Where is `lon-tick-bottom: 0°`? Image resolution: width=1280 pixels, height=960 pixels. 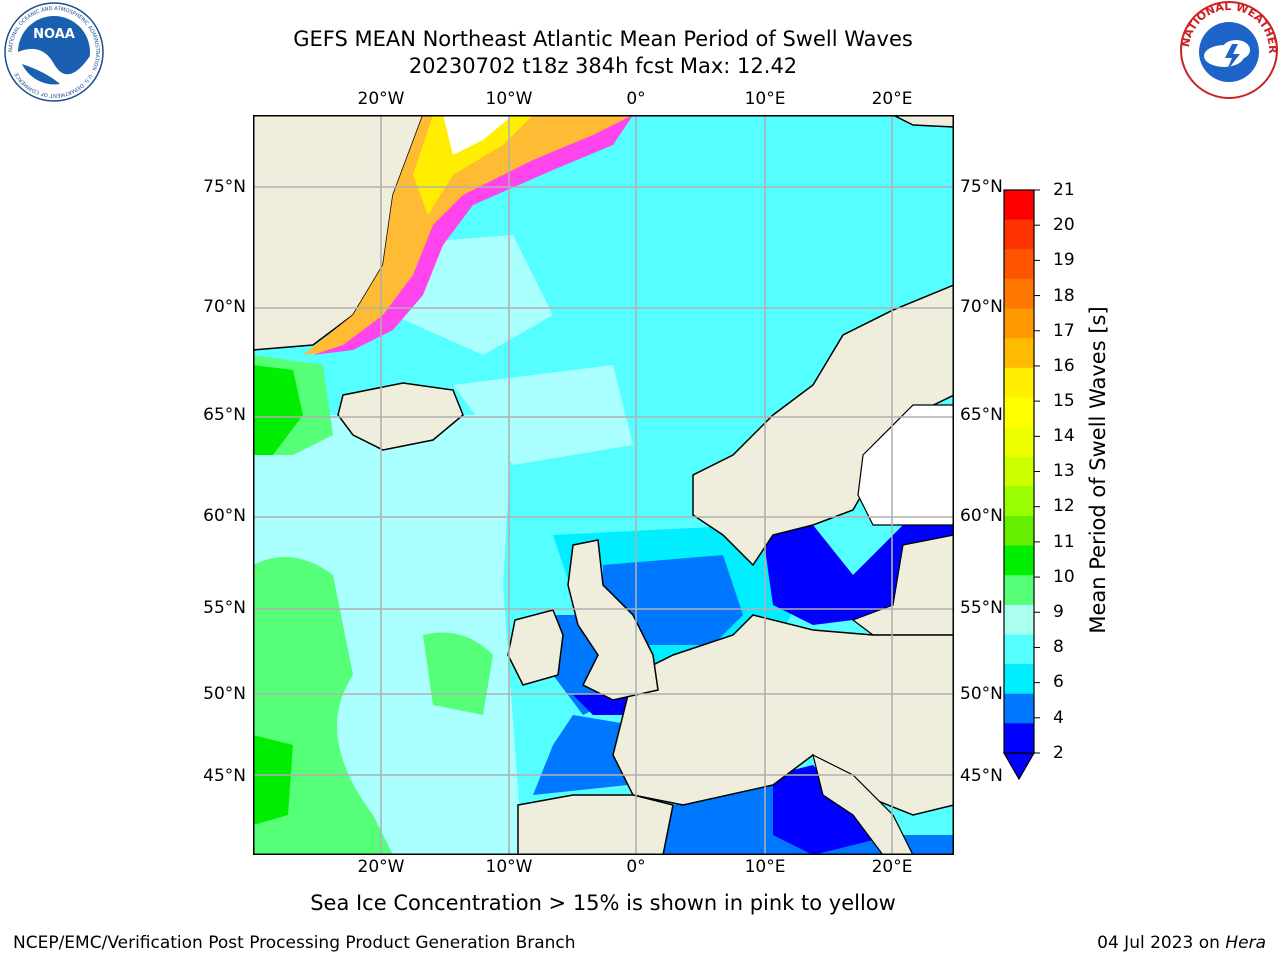 lon-tick-bottom: 0° is located at coordinates (636, 867).